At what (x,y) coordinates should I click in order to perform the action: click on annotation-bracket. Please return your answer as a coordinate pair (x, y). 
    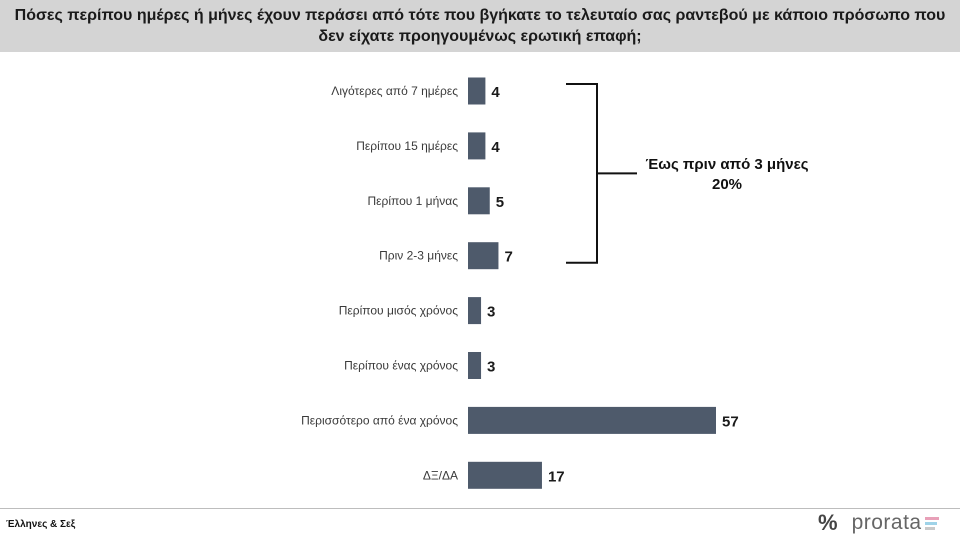
    Looking at the image, I should click on (601, 173).